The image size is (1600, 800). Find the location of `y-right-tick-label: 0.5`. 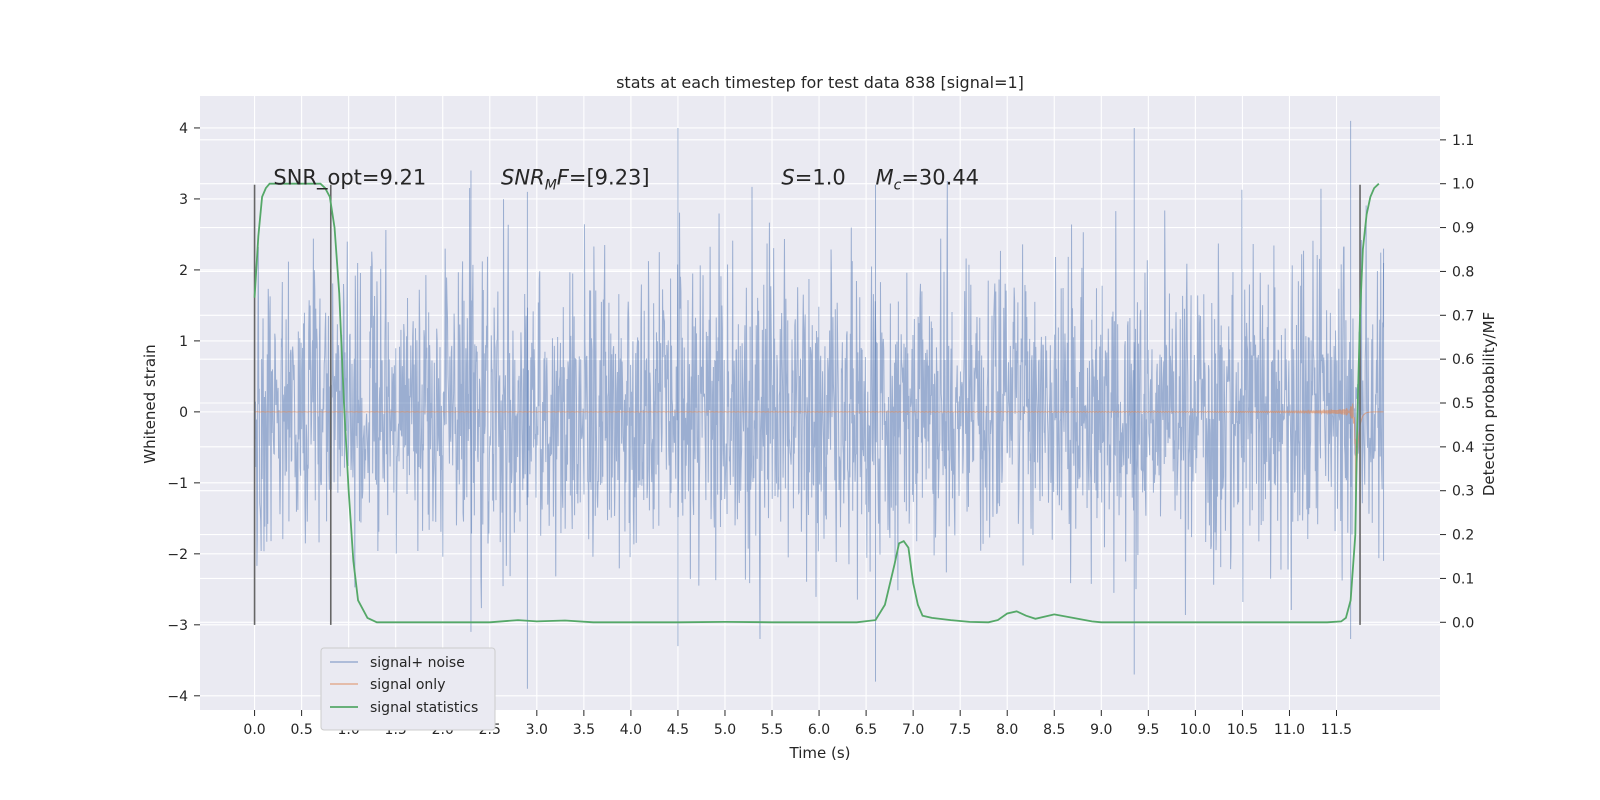

y-right-tick-label: 0.5 is located at coordinates (1463, 404).